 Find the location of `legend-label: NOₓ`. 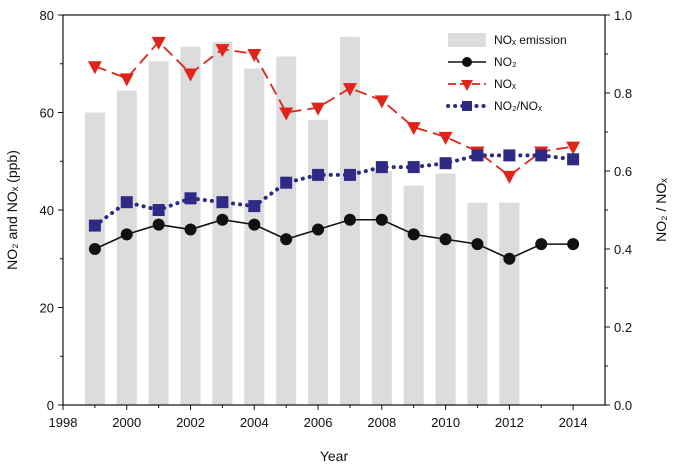

legend-label: NOₓ is located at coordinates (505, 84).